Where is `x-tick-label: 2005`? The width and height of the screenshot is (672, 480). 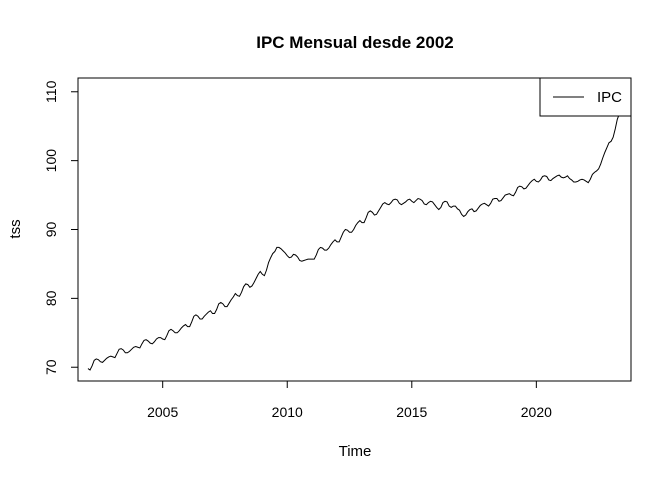
x-tick-label: 2005 is located at coordinates (162, 412).